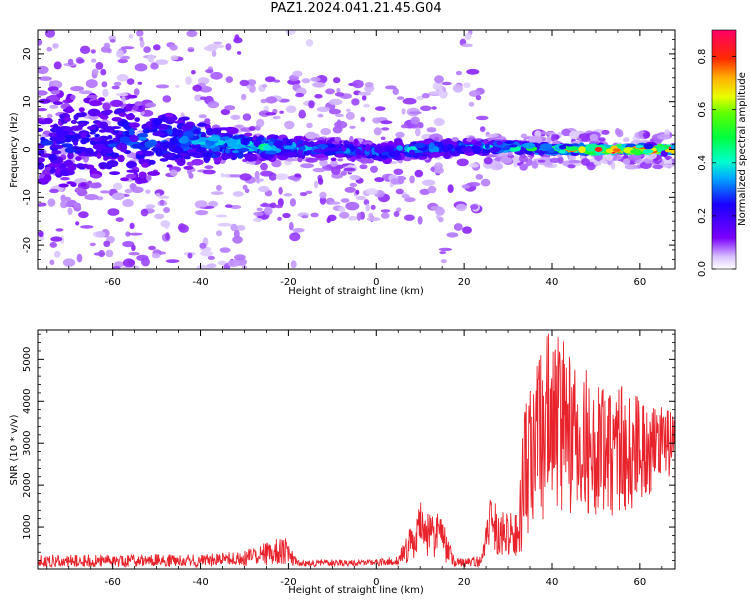  I want to click on spectrogram-y-label: Frequency (Hz), so click(14, 150).